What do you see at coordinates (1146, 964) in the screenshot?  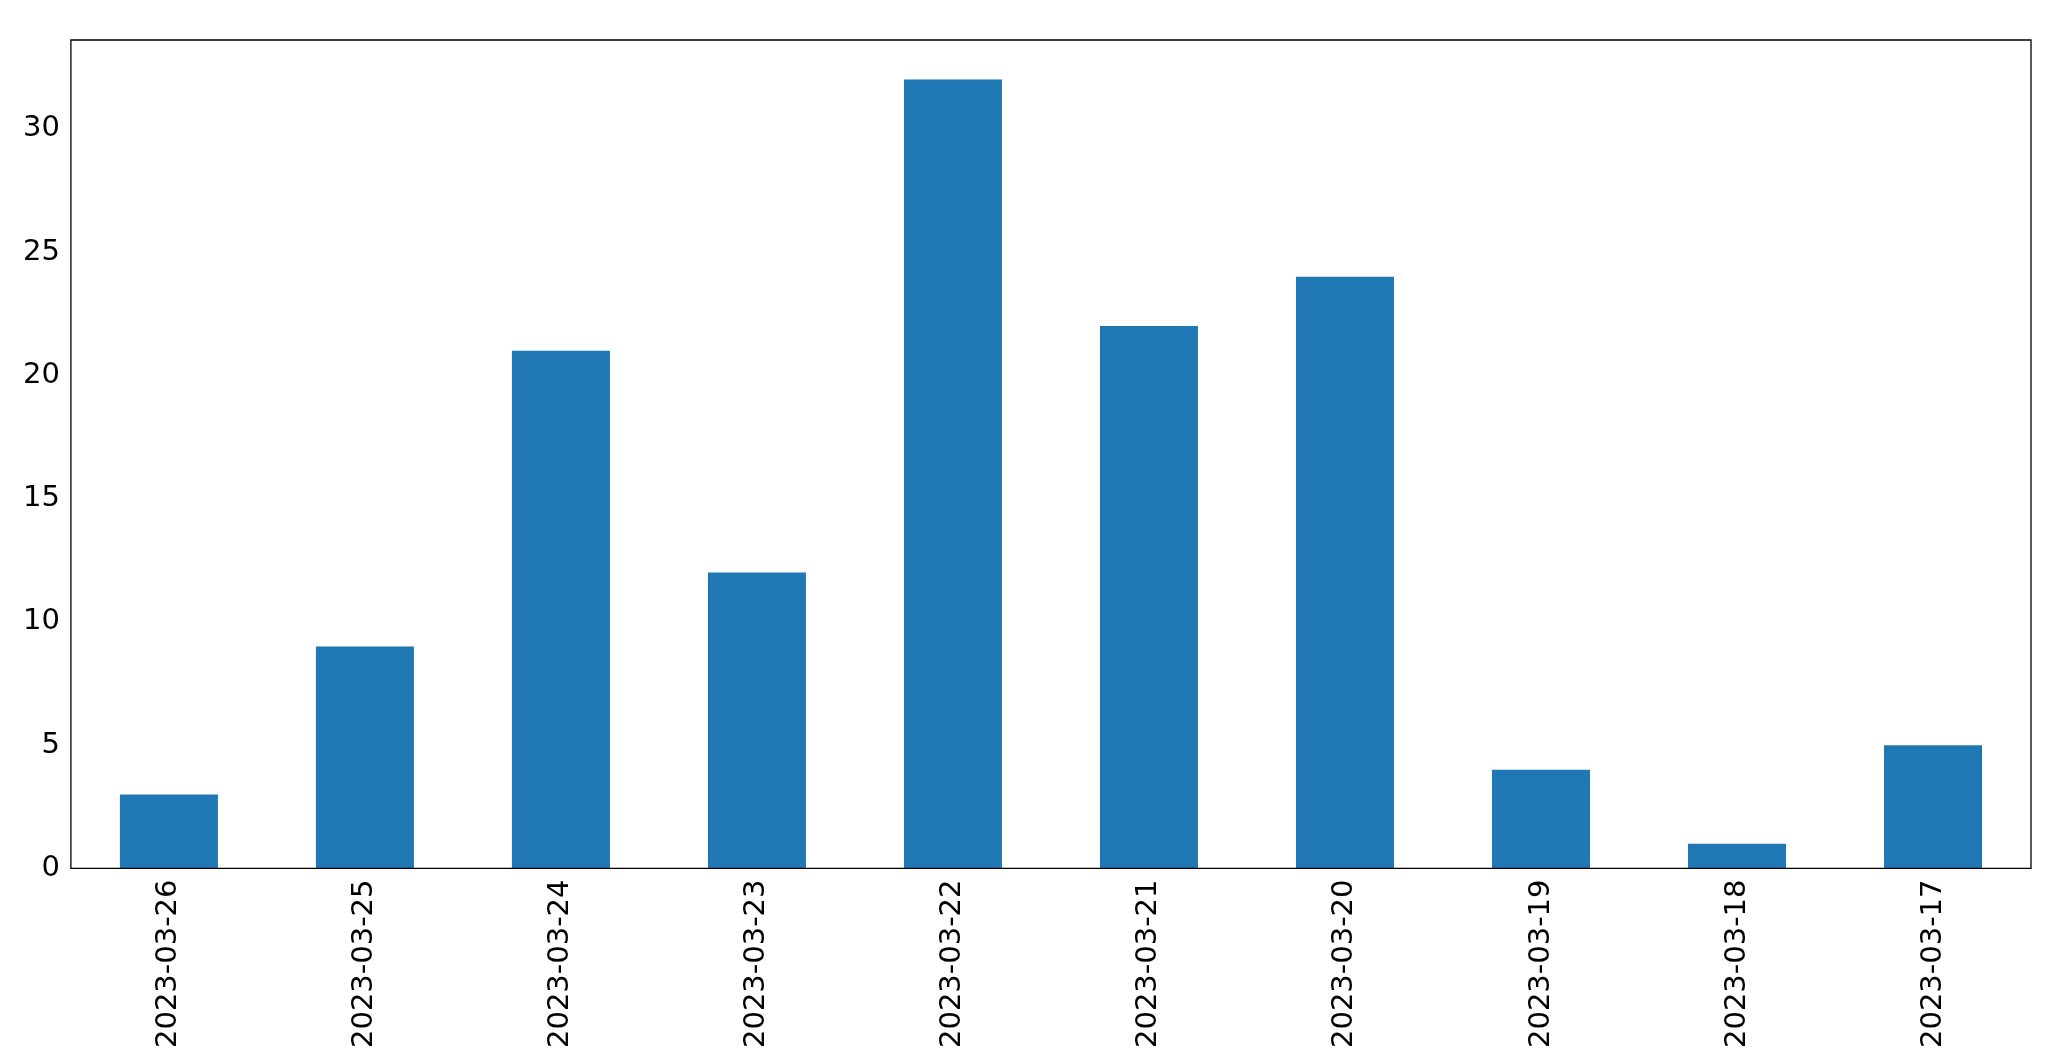 I see `x-tick-label: 2023-03-21` at bounding box center [1146, 964].